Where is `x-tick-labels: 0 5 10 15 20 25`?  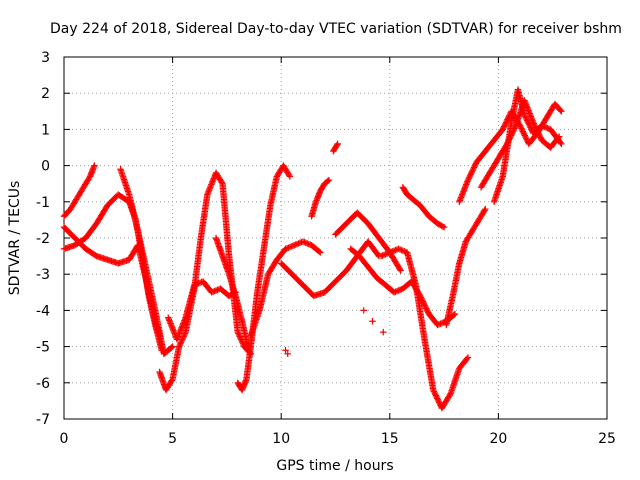
x-tick-labels: 0 5 10 15 20 25 is located at coordinates (338, 439).